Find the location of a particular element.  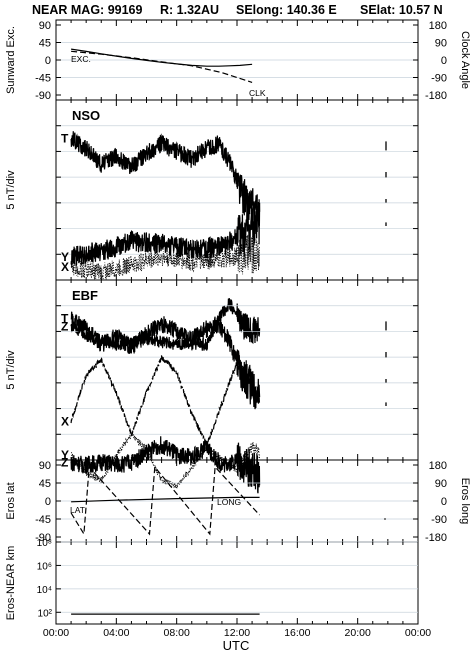

series-x is located at coordinates (165, 400).